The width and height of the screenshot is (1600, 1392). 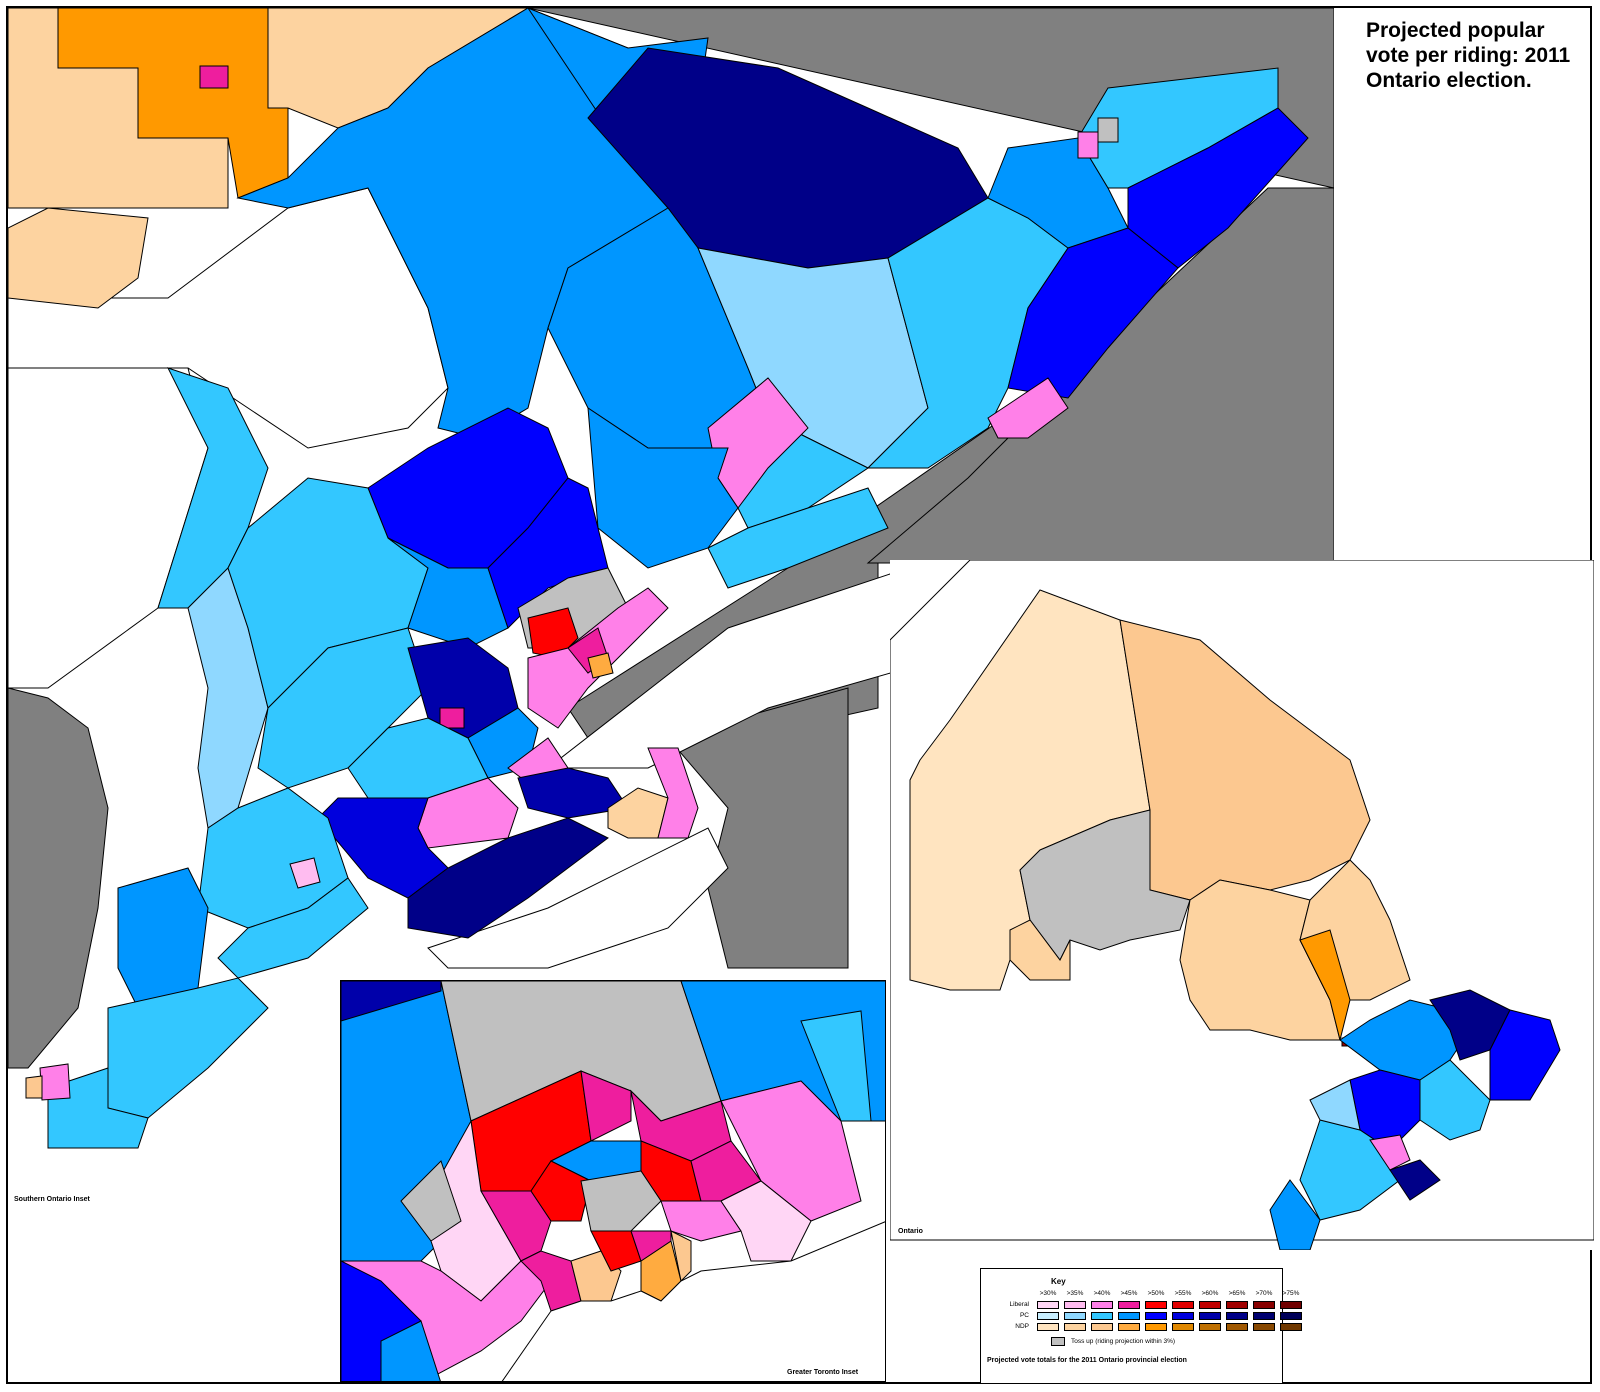 What do you see at coordinates (823, 1372) in the screenshot?
I see `toronto-inset-label: Greater Toronto Inset` at bounding box center [823, 1372].